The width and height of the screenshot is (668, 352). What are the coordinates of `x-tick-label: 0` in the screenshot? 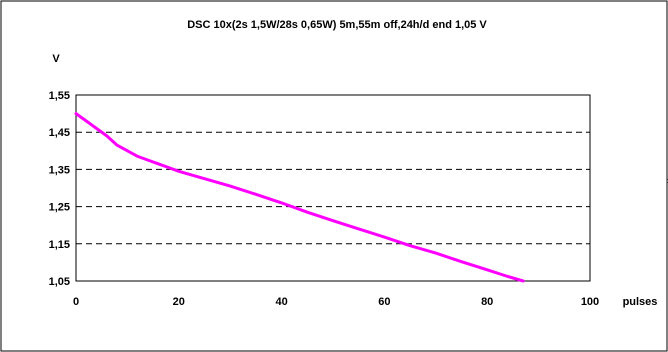 It's located at (76, 302).